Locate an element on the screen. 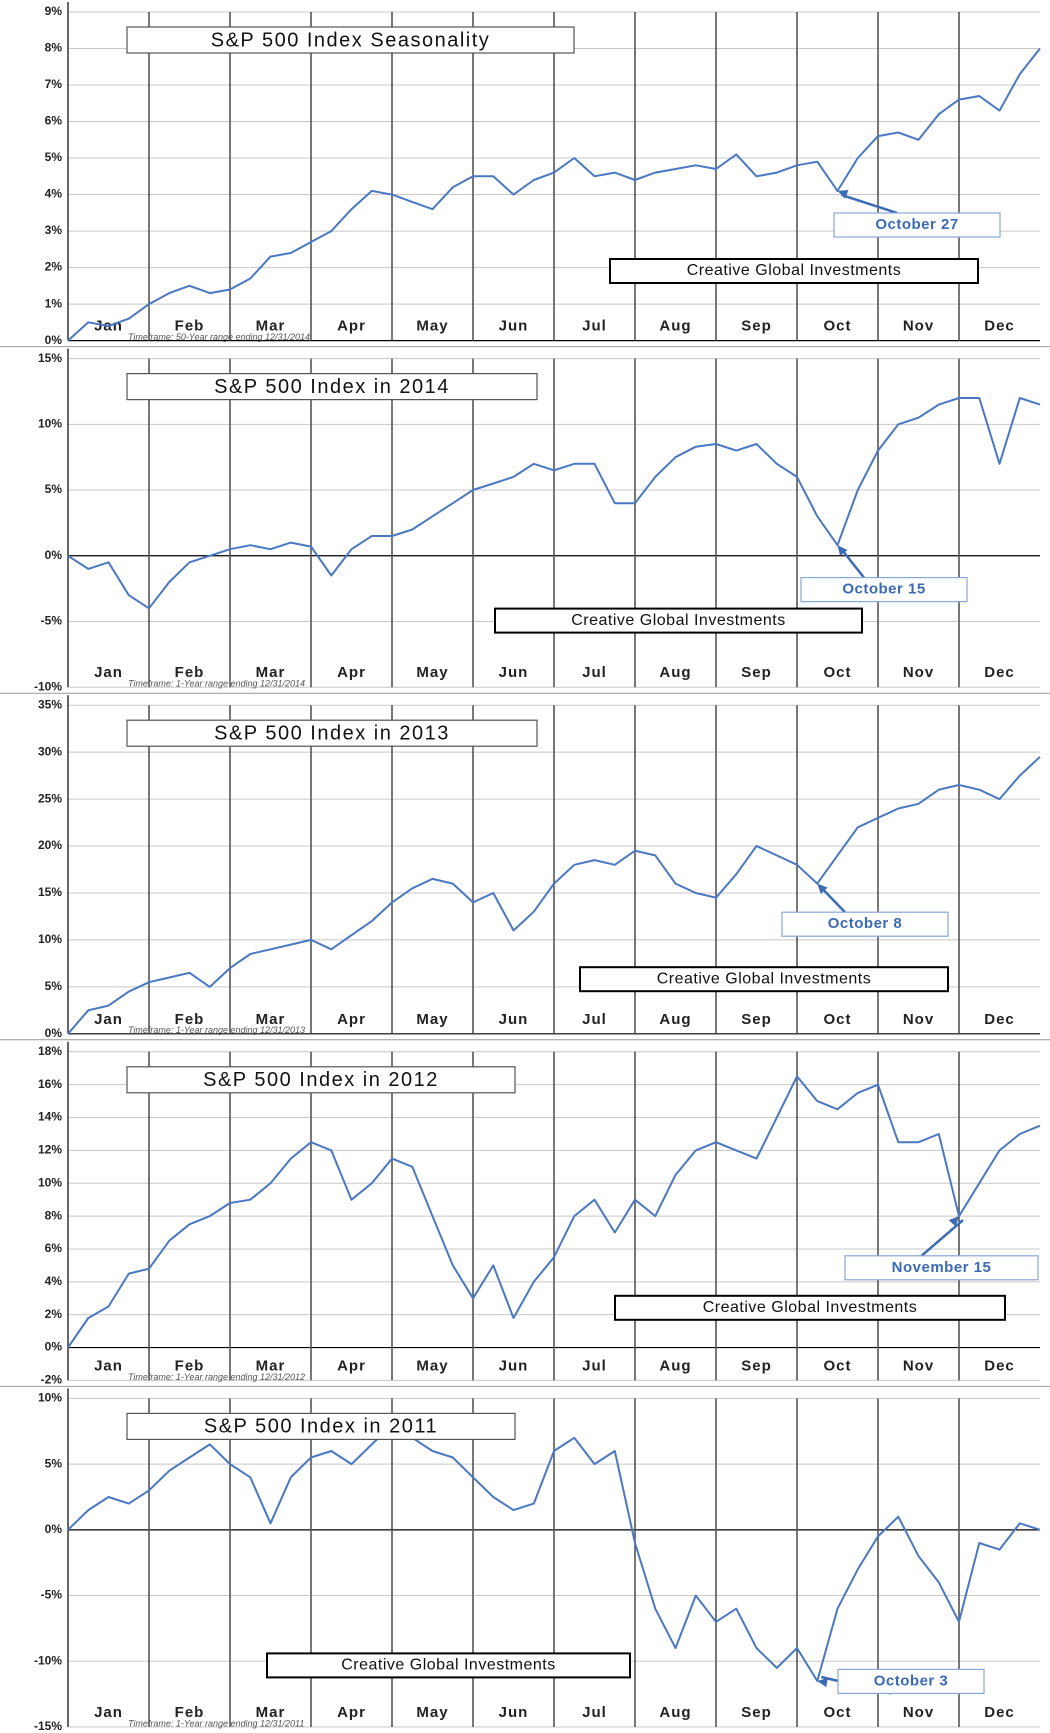 The image size is (1050, 1733). y-tick-label: 1% is located at coordinates (54, 303).